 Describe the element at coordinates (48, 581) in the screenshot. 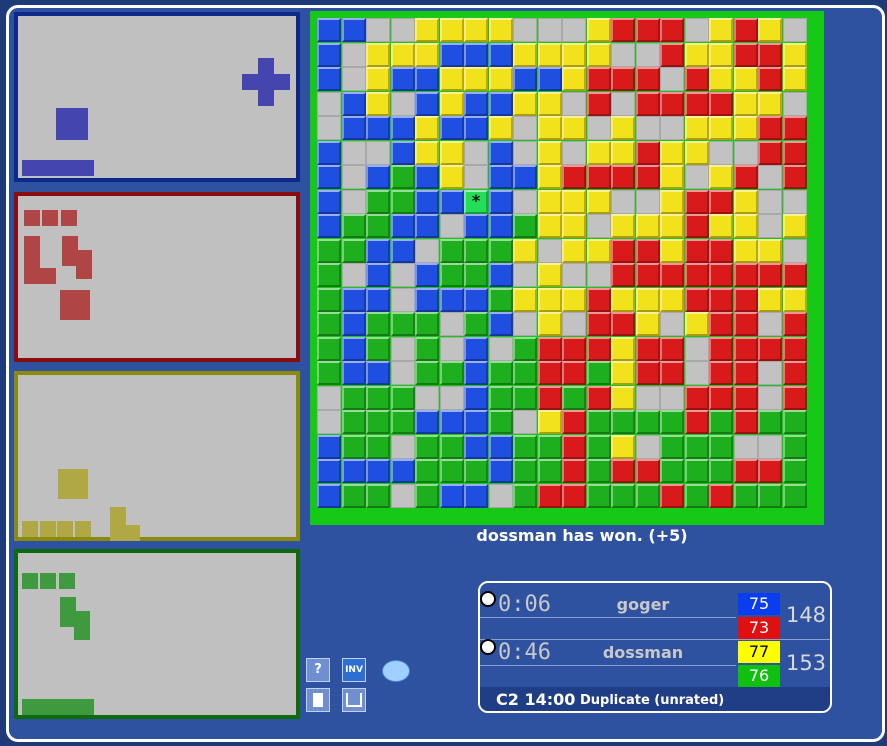

I see `green-piece-bar` at that location.